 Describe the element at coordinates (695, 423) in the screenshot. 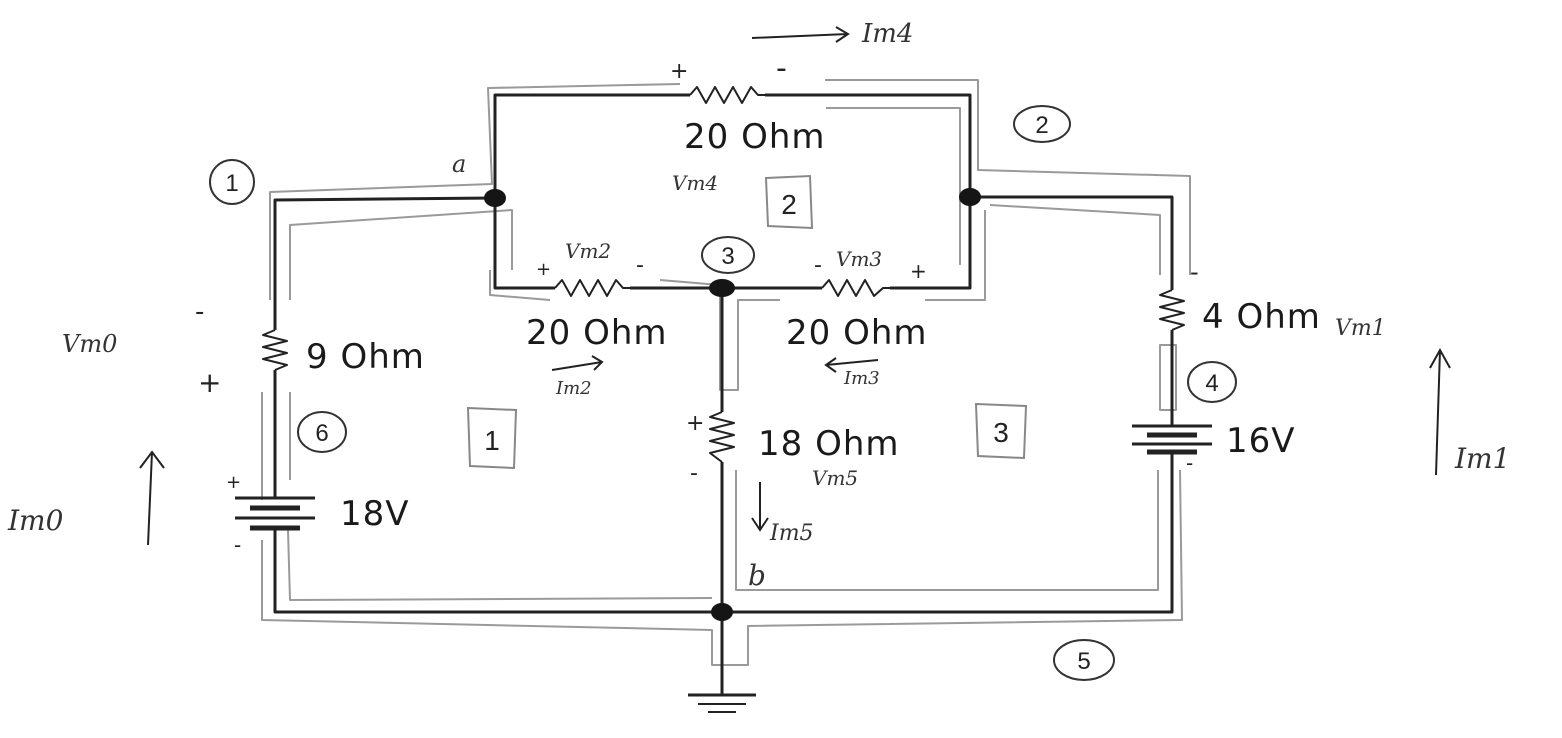

I see `plus-center-resistor: +` at that location.